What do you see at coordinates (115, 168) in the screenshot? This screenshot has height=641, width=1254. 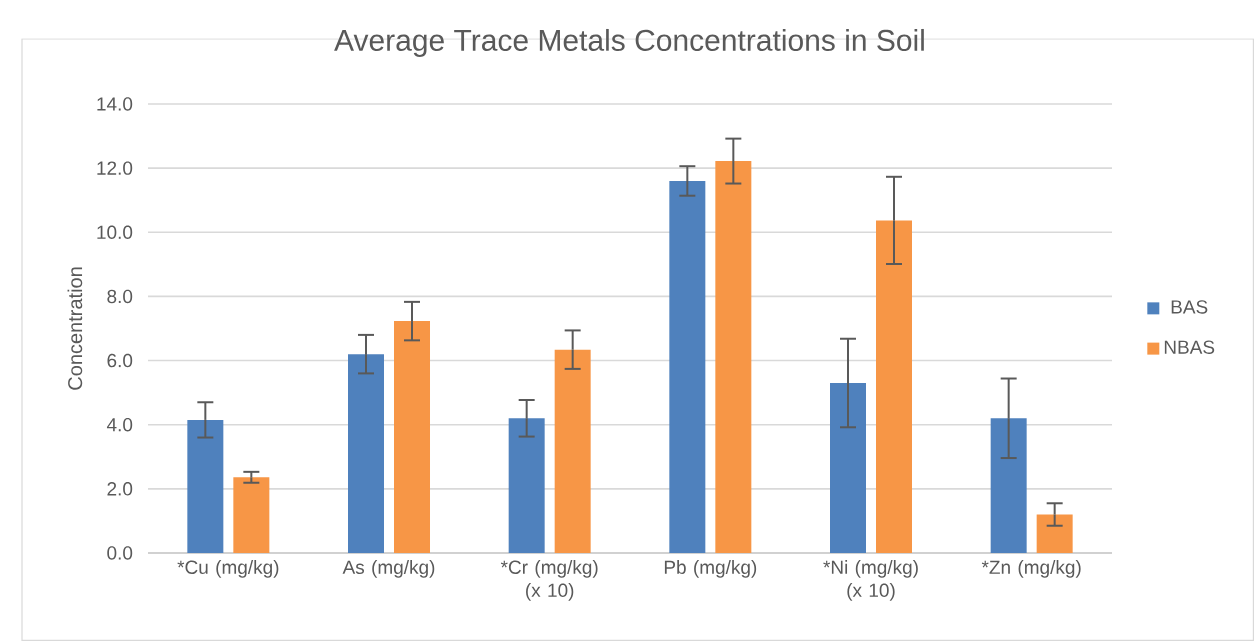 I see `y-tick-label: 12.0` at bounding box center [115, 168].